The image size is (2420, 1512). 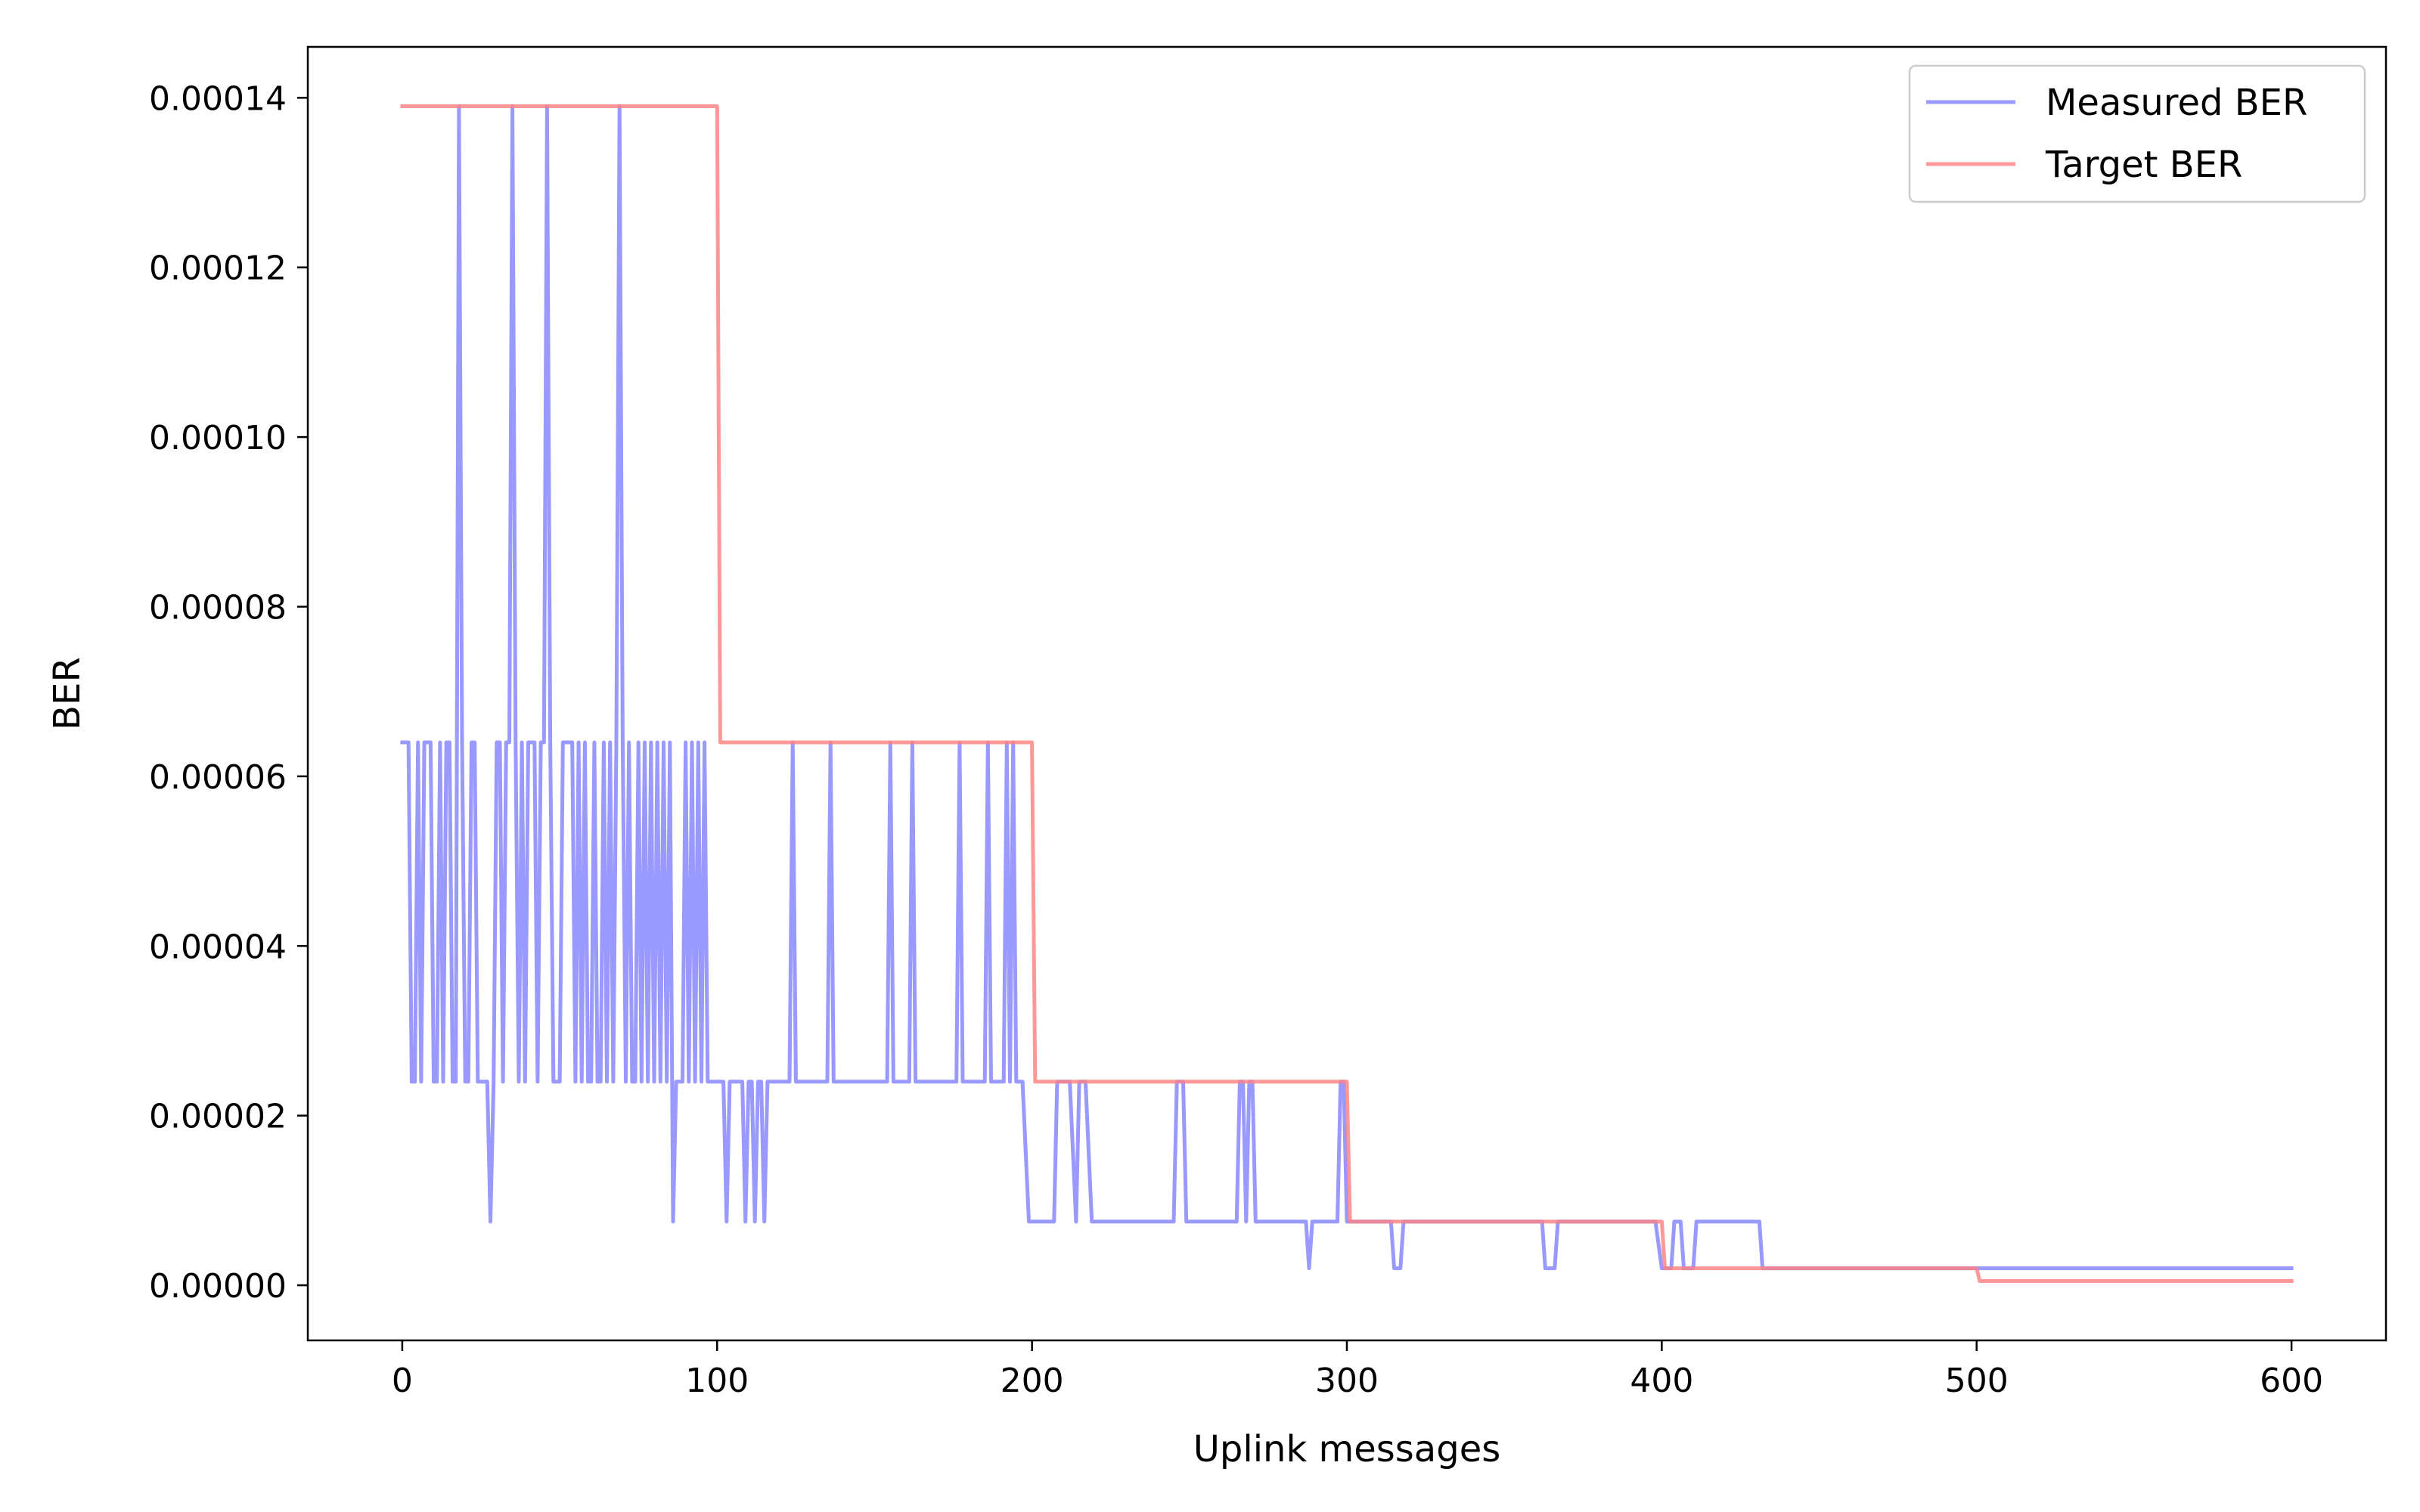 What do you see at coordinates (1032, 1381) in the screenshot?
I see `x-tick-label: 200` at bounding box center [1032, 1381].